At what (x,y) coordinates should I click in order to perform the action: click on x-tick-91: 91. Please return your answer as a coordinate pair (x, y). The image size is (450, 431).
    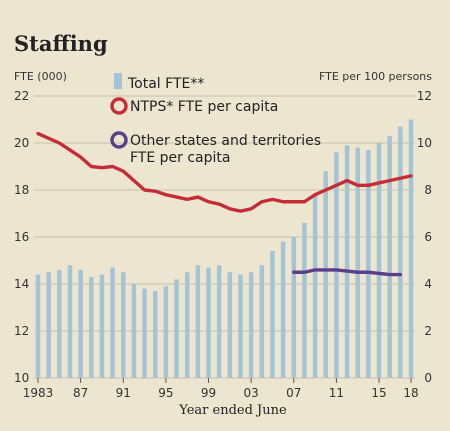
    Looking at the image, I should click on (123, 393).